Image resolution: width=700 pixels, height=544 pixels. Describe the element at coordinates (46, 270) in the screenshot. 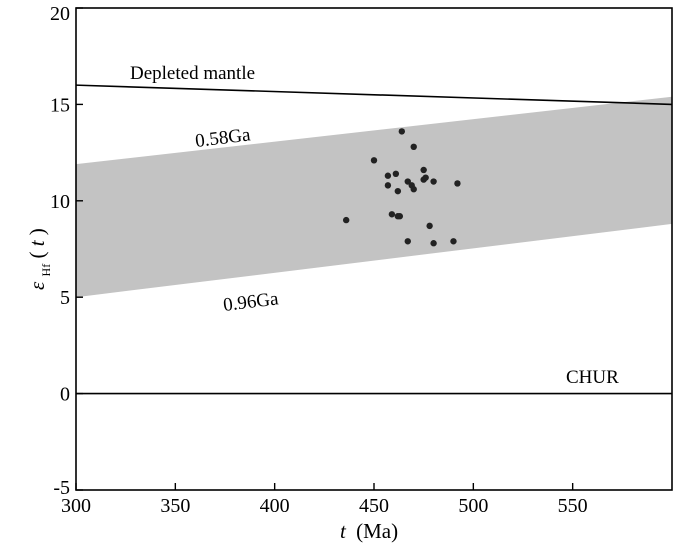

I see `y-axis-label-sub: Hf` at that location.